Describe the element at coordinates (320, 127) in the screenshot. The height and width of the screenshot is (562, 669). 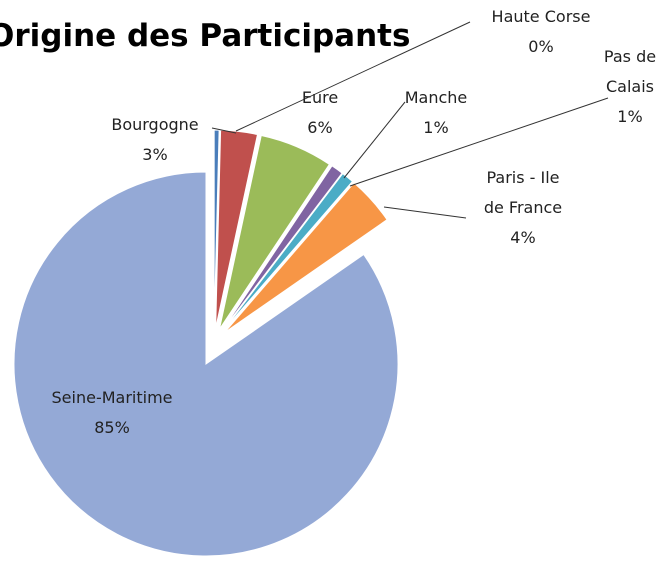
I see `slice-value: 6%` at that location.